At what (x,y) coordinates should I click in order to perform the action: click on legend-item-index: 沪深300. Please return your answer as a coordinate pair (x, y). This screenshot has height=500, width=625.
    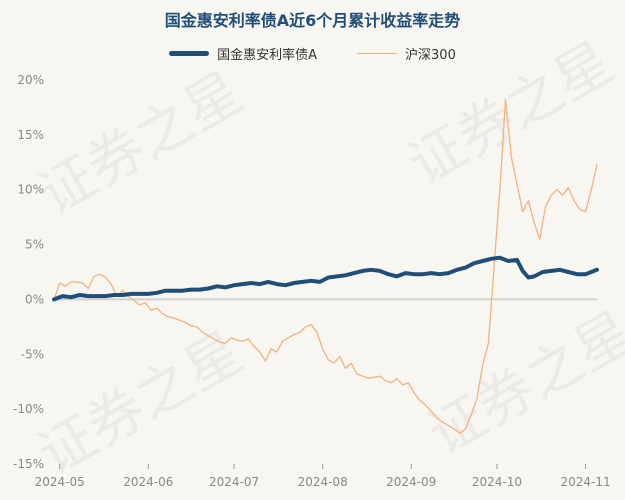
    Looking at the image, I should click on (406, 53).